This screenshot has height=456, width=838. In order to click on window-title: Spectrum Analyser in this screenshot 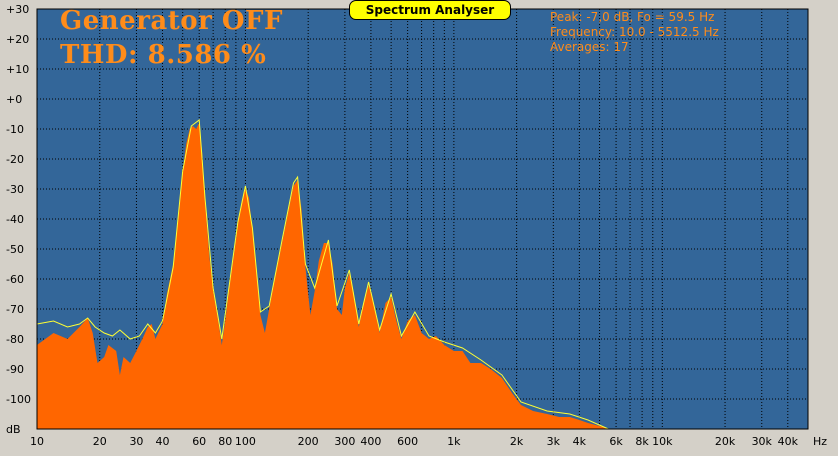, I will do `click(430, 10)`.